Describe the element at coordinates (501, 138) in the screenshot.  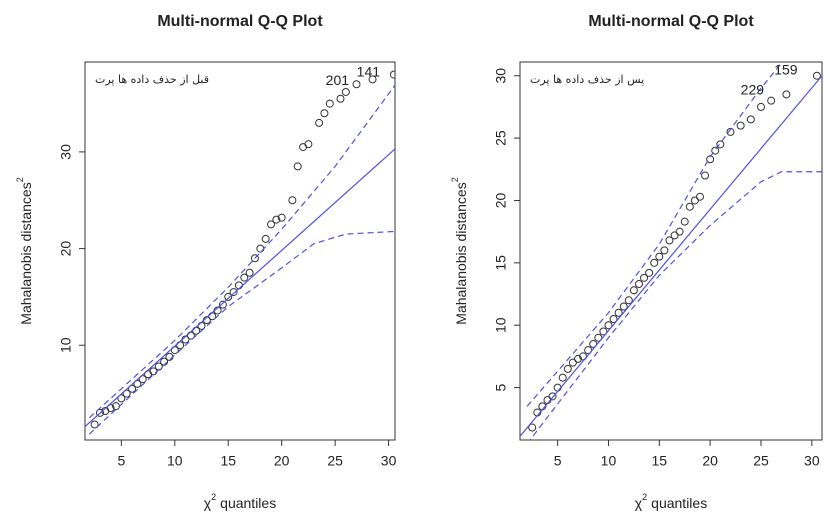
I see `y-tick-label: 25` at that location.